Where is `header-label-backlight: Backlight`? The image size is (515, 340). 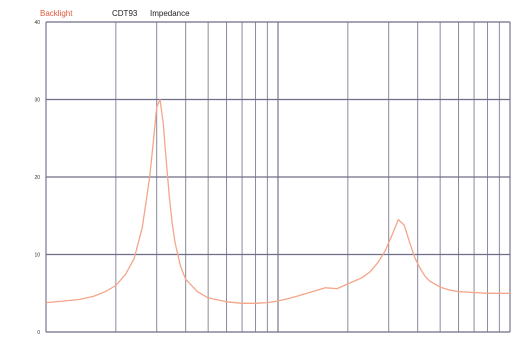
header-label-backlight: Backlight is located at coordinates (56, 13).